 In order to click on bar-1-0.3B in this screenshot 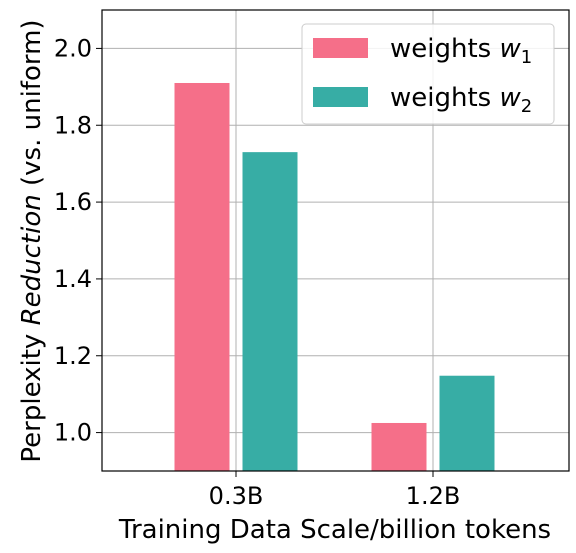, I will do `click(202, 276)`.